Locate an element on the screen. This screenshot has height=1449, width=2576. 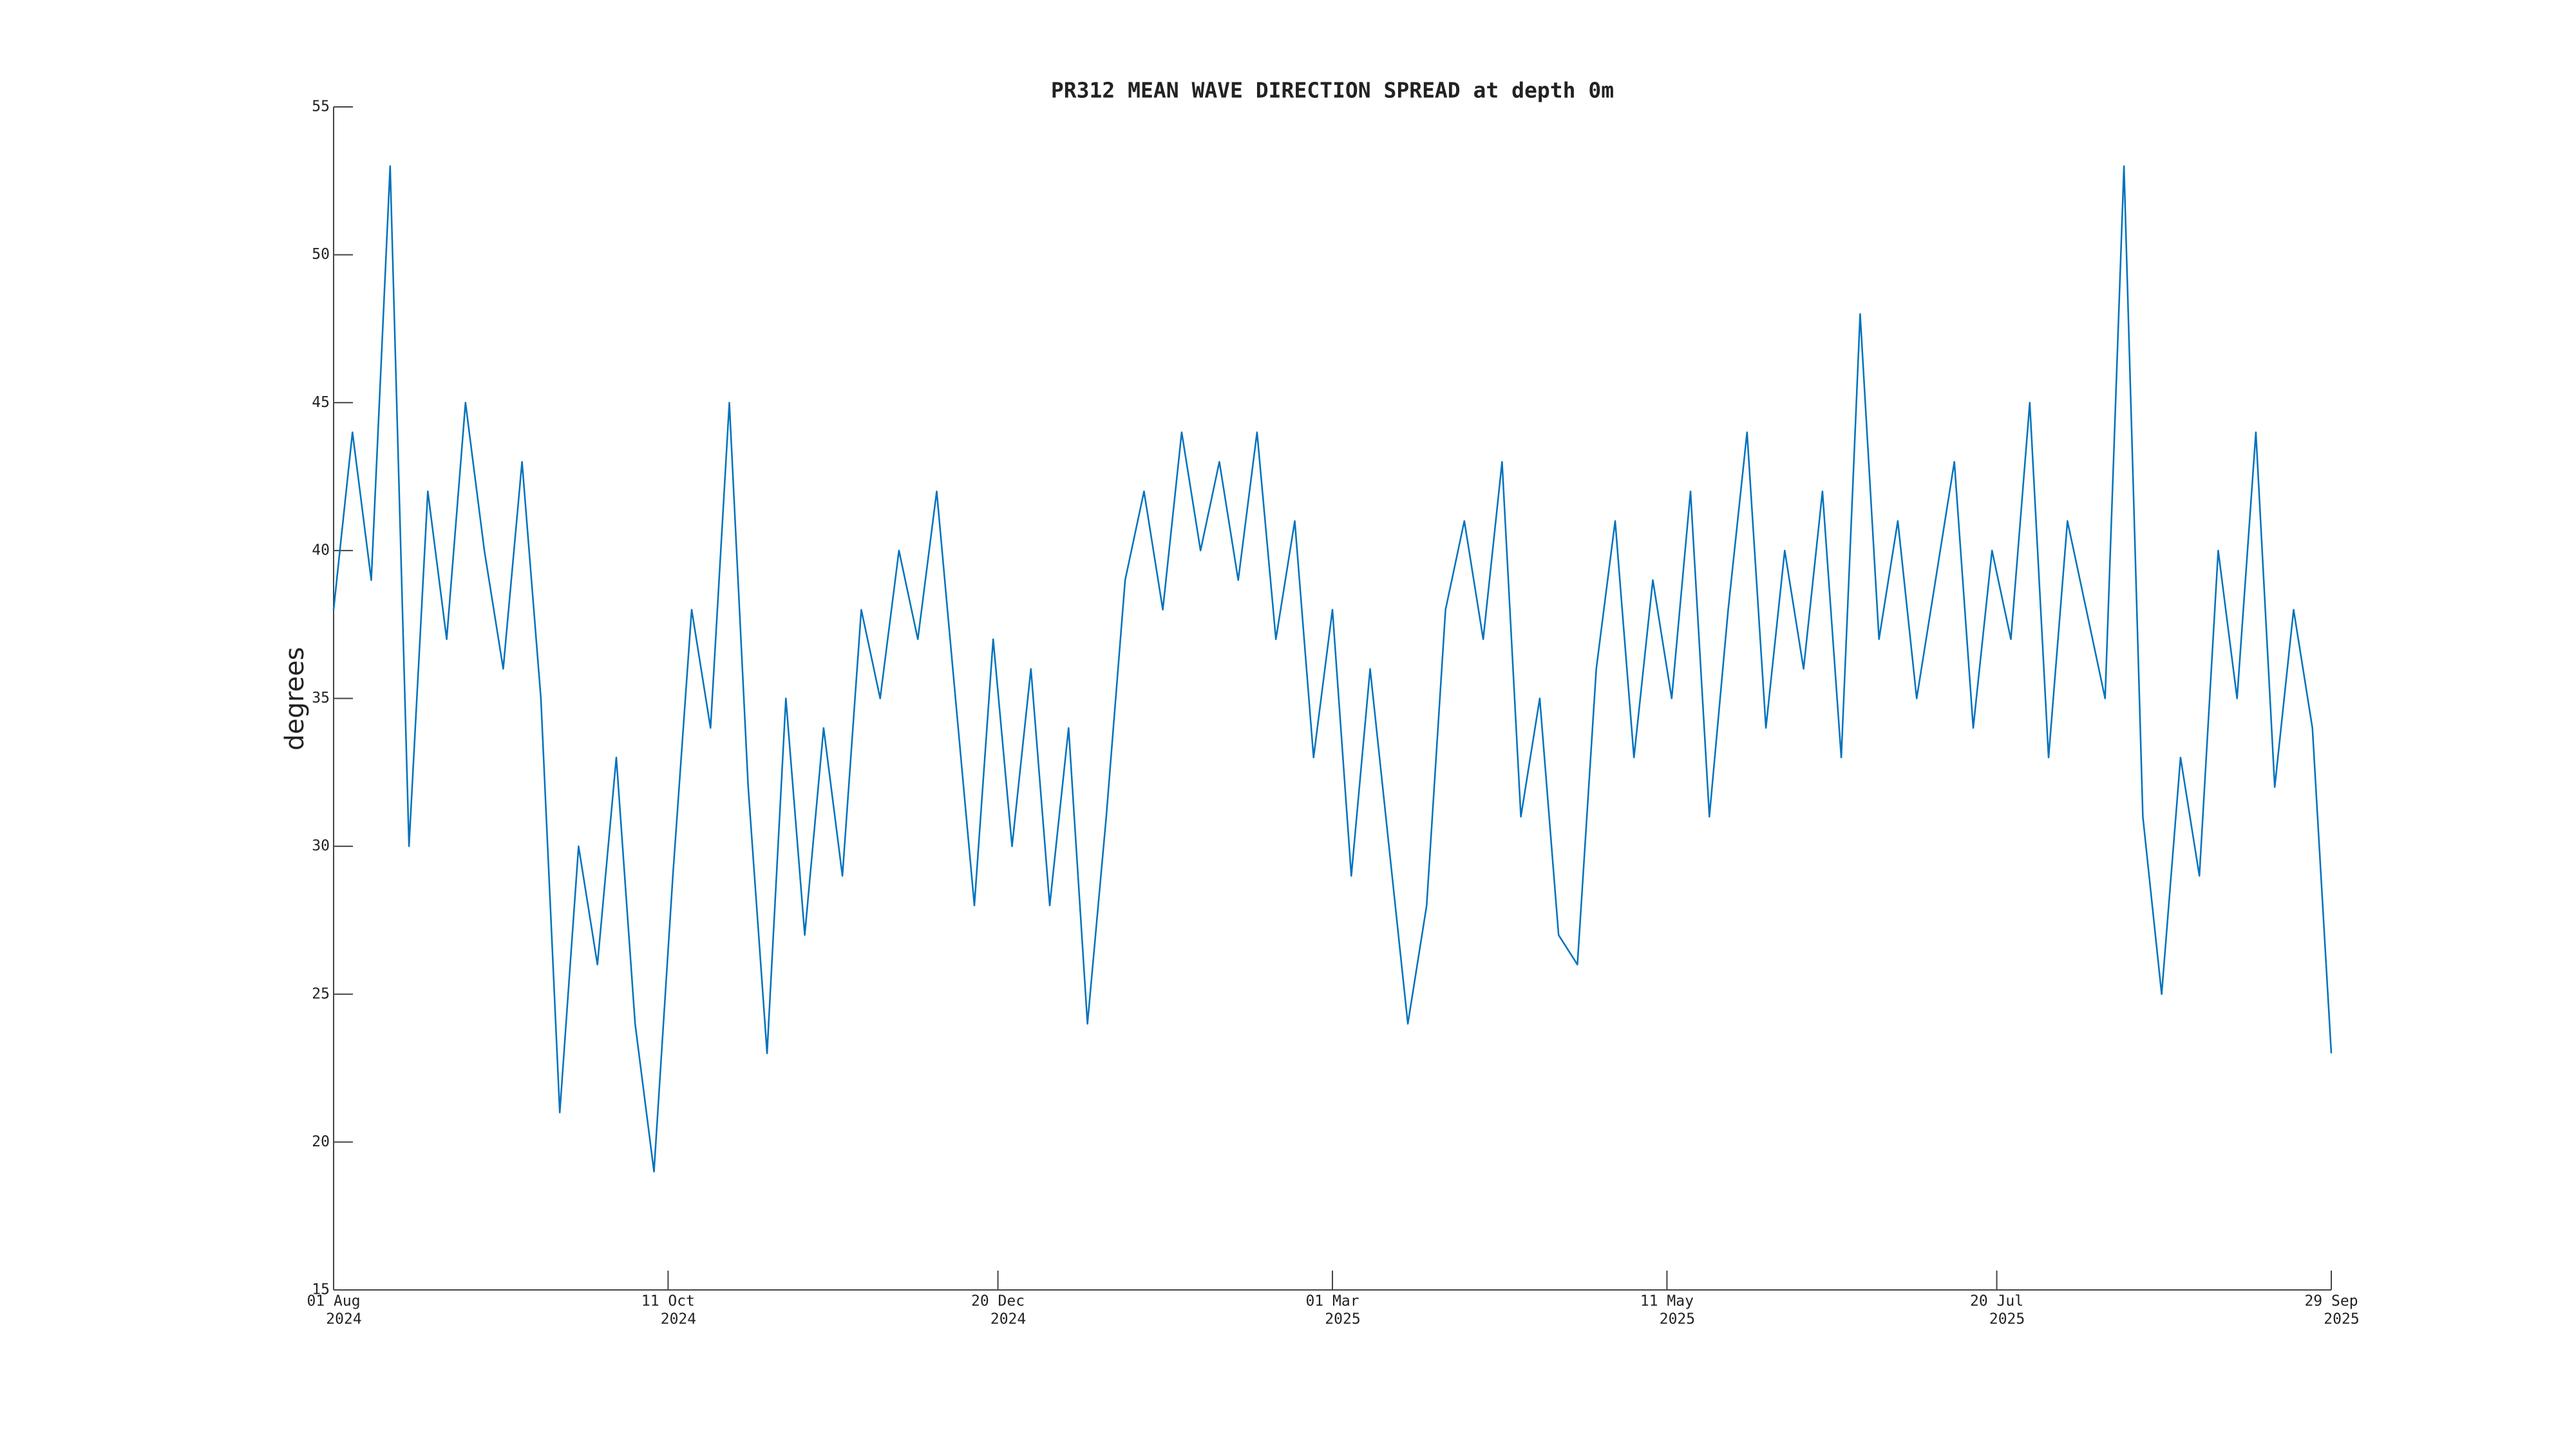
x-tick-label: 11 Oct is located at coordinates (668, 1301).